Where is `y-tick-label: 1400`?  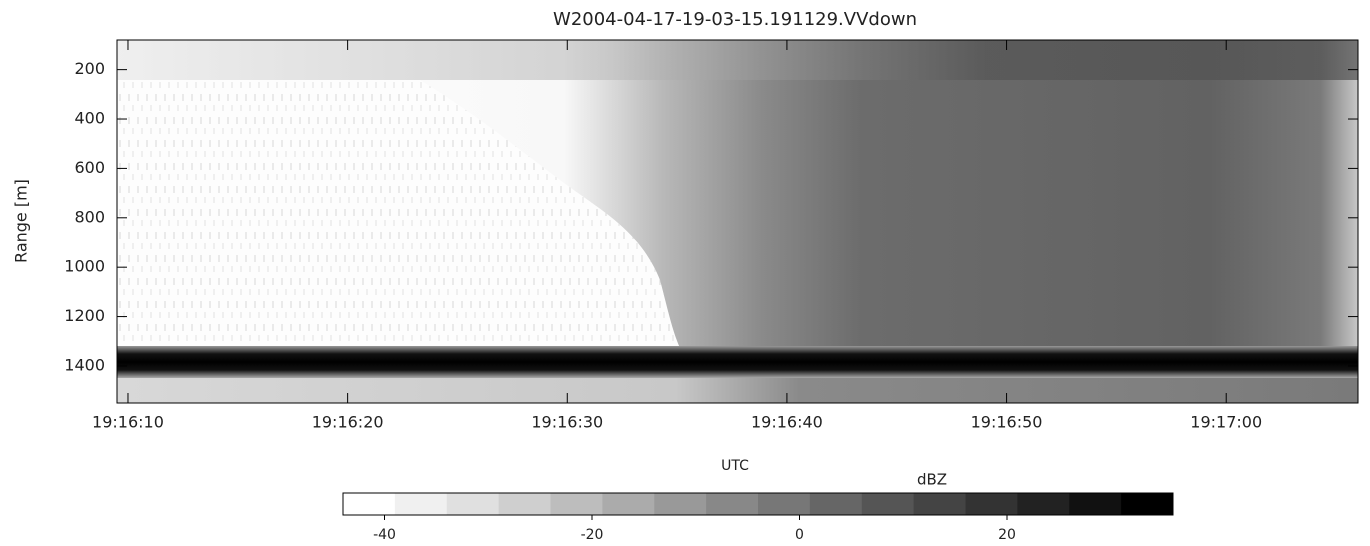
y-tick-label: 1400 is located at coordinates (84, 364).